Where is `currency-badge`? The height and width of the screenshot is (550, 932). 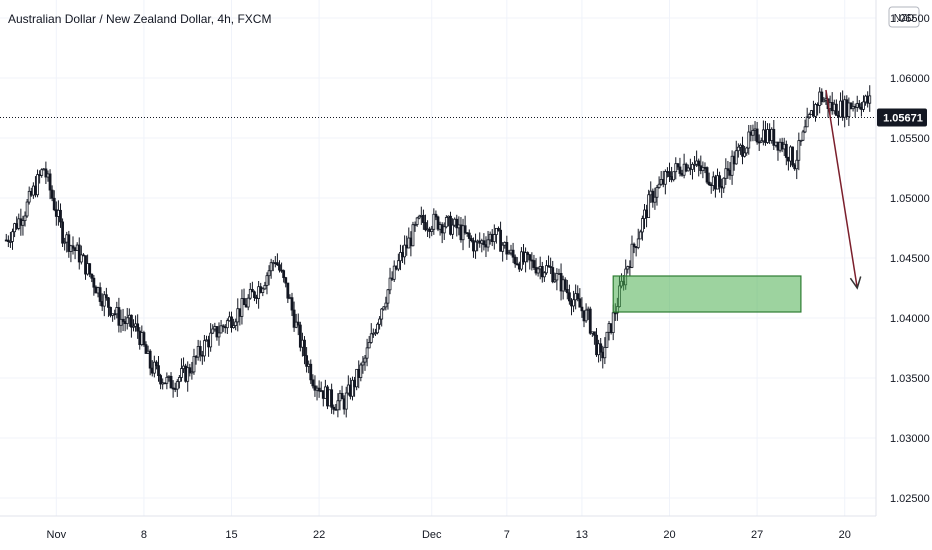 currency-badge is located at coordinates (904, 17).